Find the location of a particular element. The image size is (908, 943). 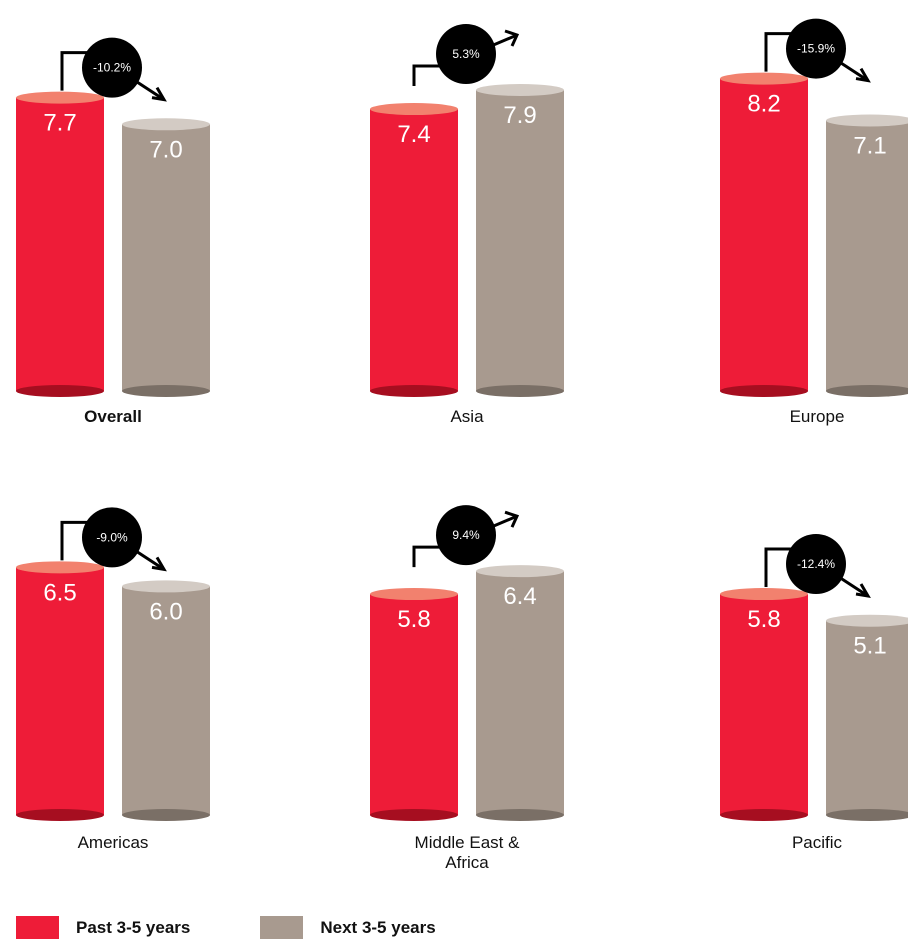

category-label: Overall is located at coordinates (113, 416).